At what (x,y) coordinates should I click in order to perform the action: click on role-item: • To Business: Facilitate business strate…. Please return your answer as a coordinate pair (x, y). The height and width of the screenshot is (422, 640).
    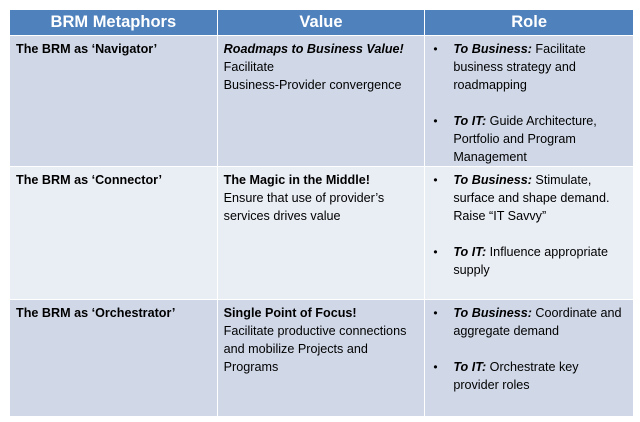
    Looking at the image, I should click on (529, 67).